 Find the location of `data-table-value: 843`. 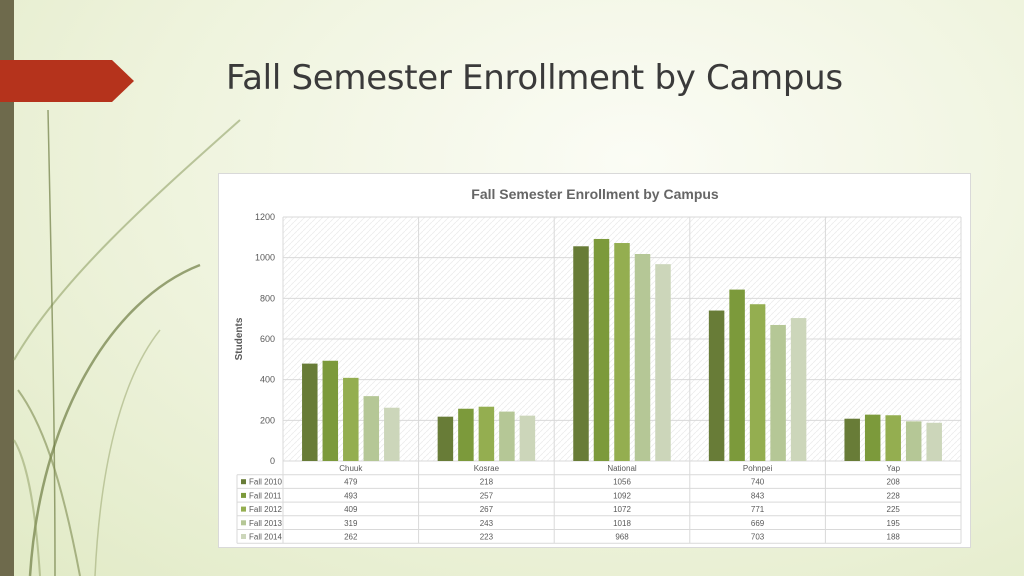

data-table-value: 843 is located at coordinates (758, 495).